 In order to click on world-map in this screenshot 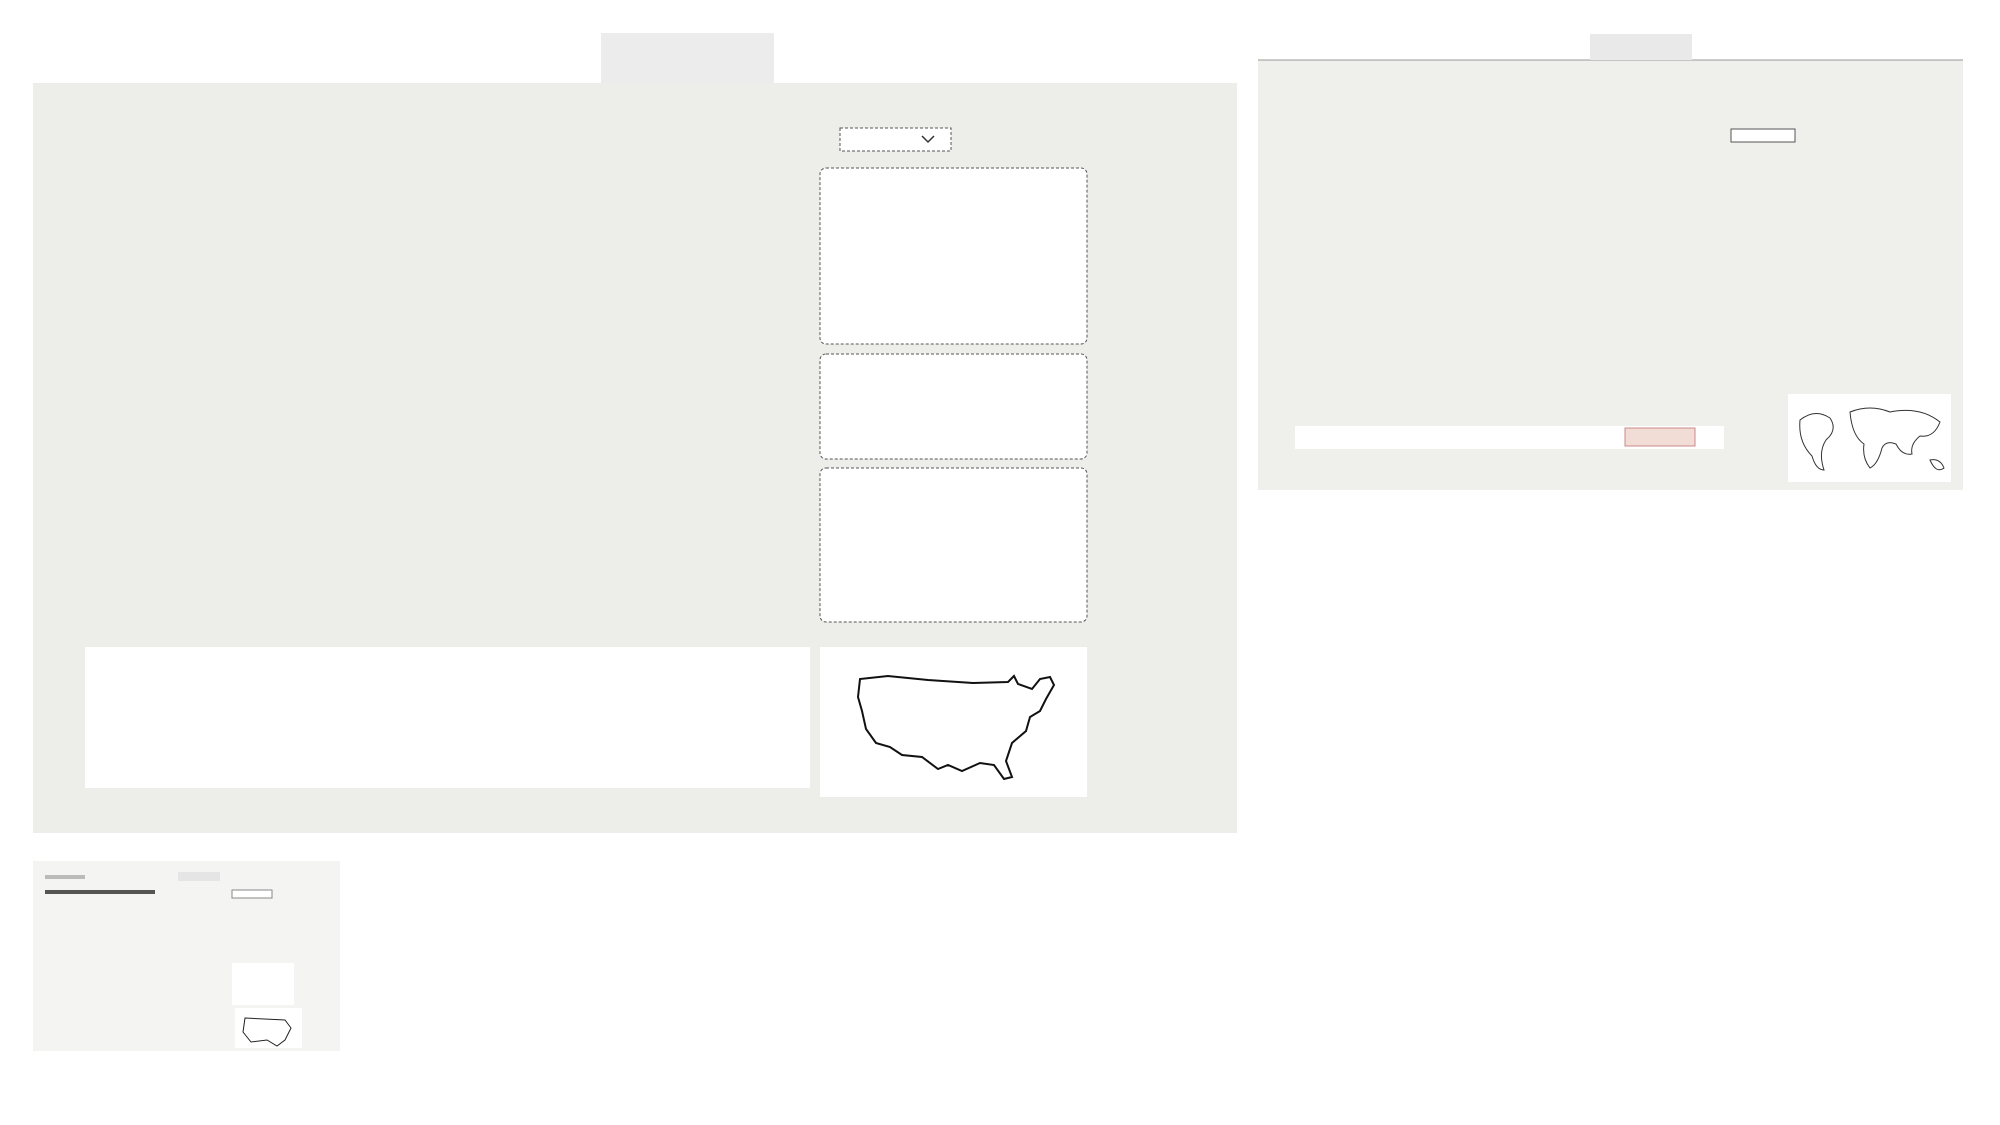, I will do `click(1872, 439)`.